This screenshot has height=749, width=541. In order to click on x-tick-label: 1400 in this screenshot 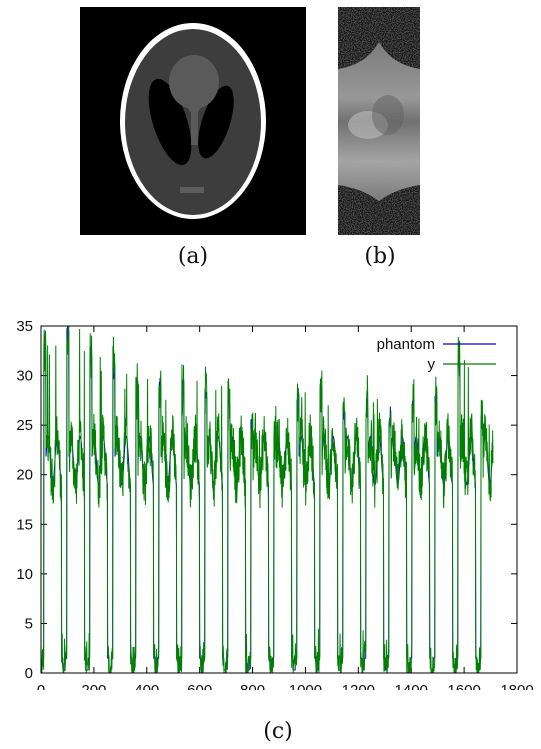, I will do `click(411, 686)`.